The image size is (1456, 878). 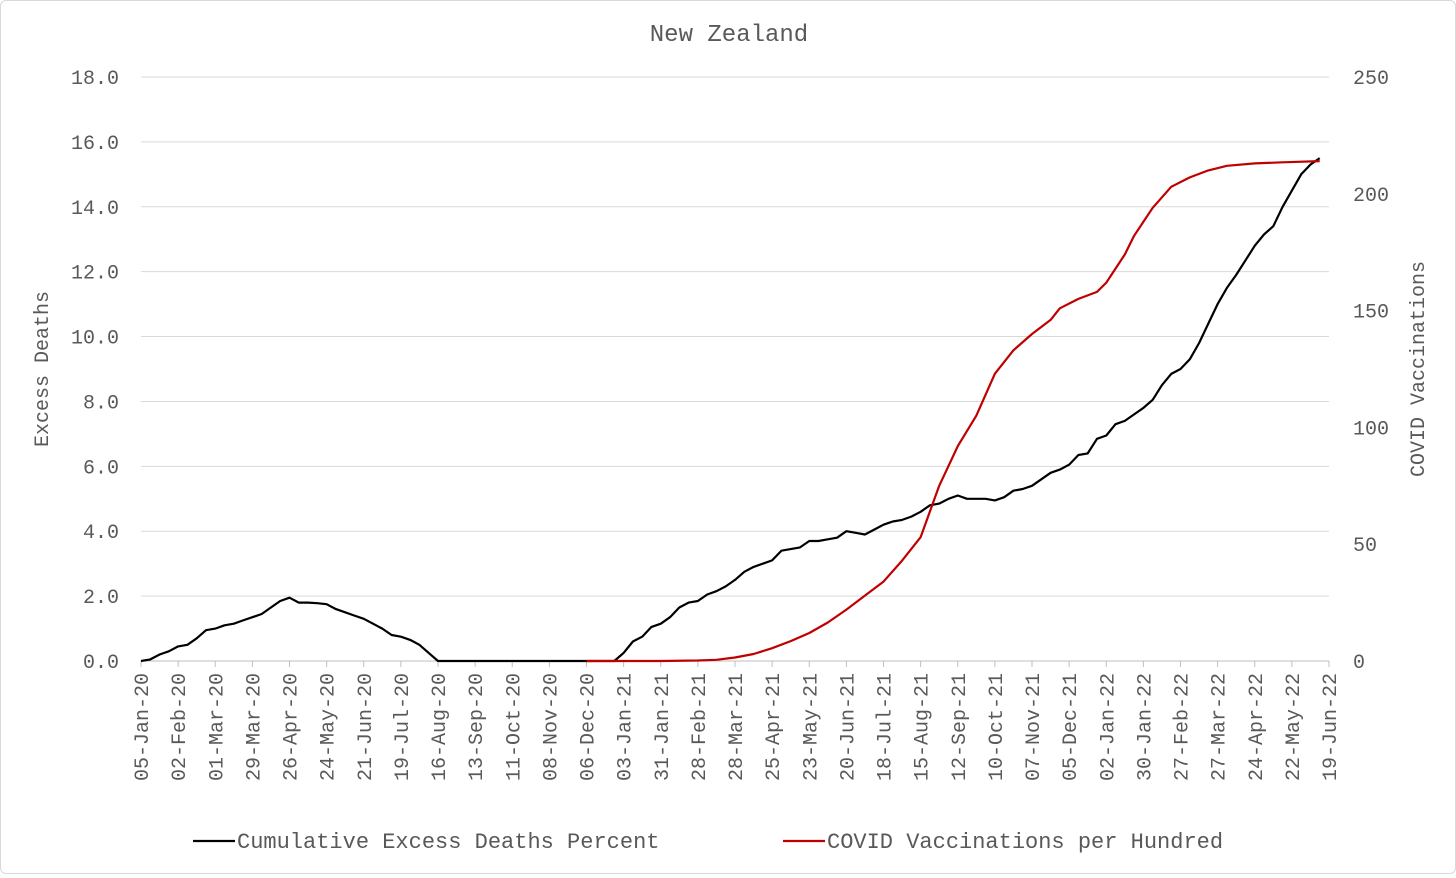 What do you see at coordinates (95, 339) in the screenshot?
I see `y-tick-label: 10.0` at bounding box center [95, 339].